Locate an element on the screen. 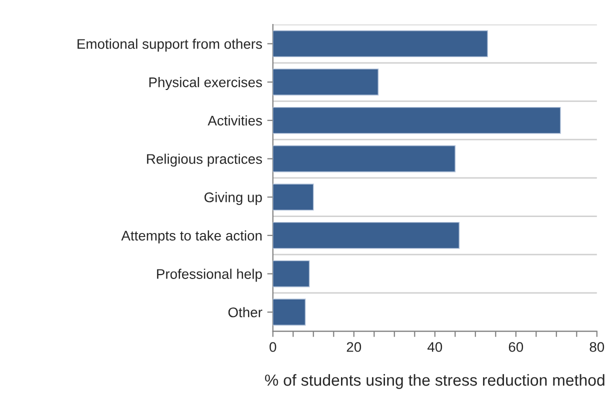 The height and width of the screenshot is (409, 616). y-tick-label: Giving up is located at coordinates (233, 198).